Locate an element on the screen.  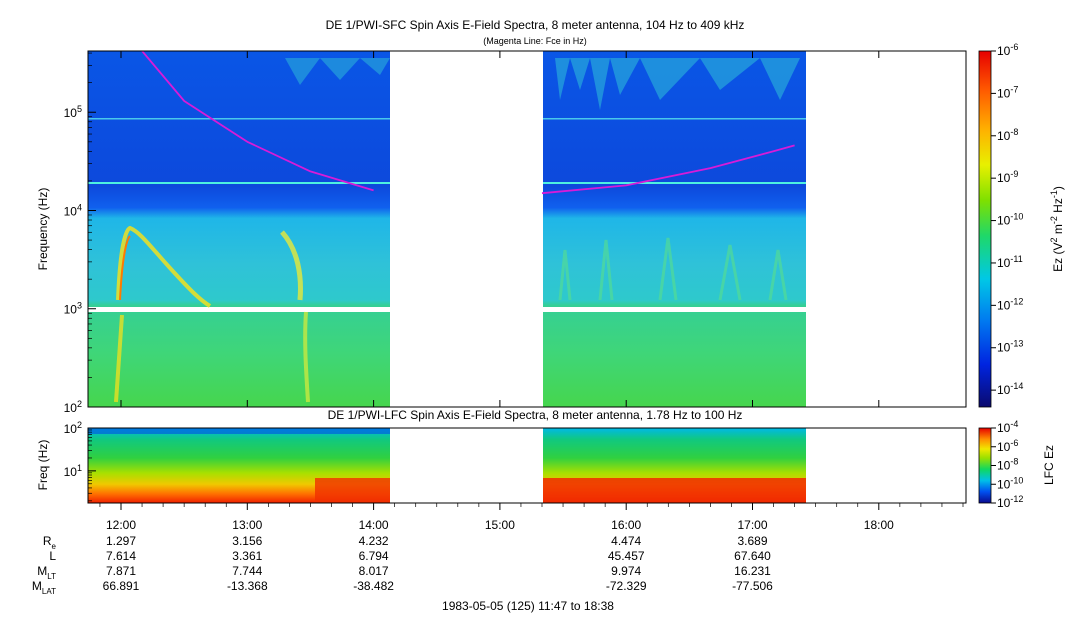
ephemeris-value: 3.156 is located at coordinates (247, 541).